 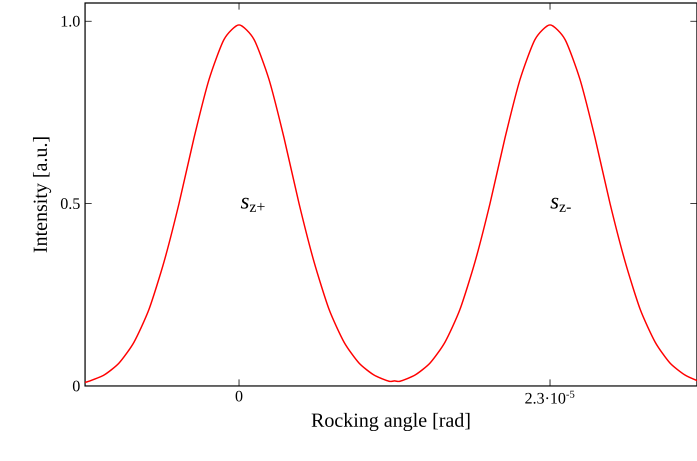 I want to click on y-tick-label: 0.5, so click(x=70, y=204).